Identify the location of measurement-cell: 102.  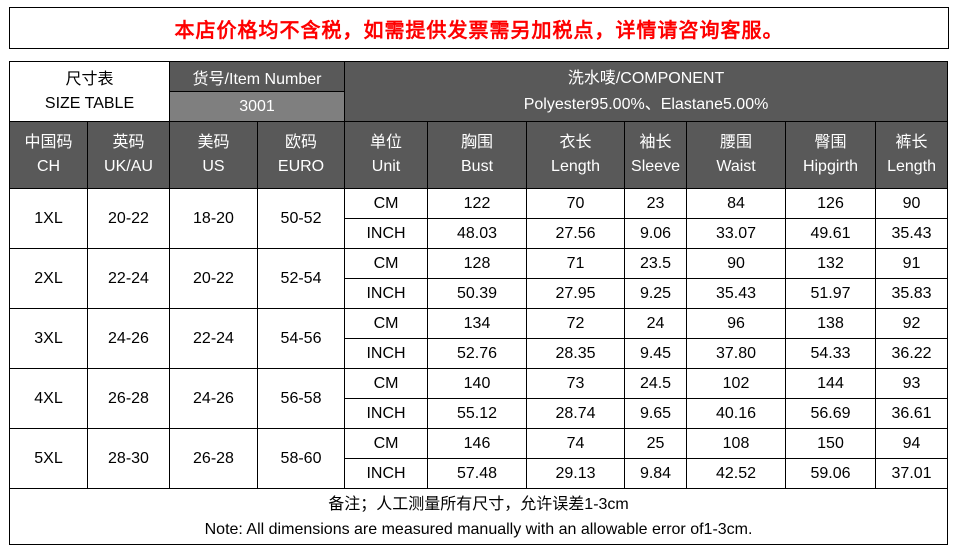
(736, 383).